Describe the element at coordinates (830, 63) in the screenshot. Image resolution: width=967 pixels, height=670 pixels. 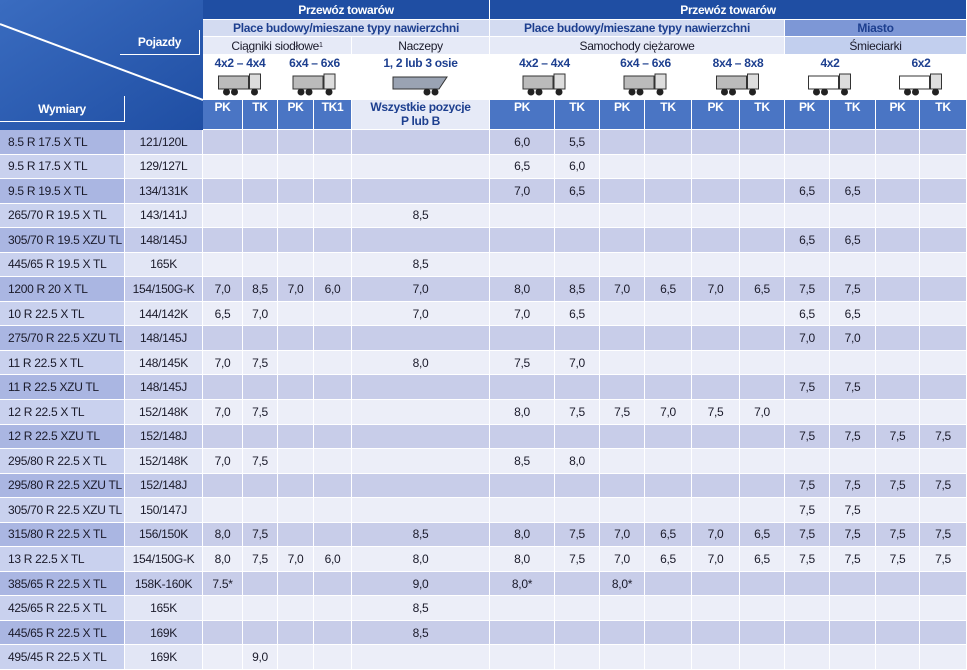
I see `config-label: 4x2` at that location.